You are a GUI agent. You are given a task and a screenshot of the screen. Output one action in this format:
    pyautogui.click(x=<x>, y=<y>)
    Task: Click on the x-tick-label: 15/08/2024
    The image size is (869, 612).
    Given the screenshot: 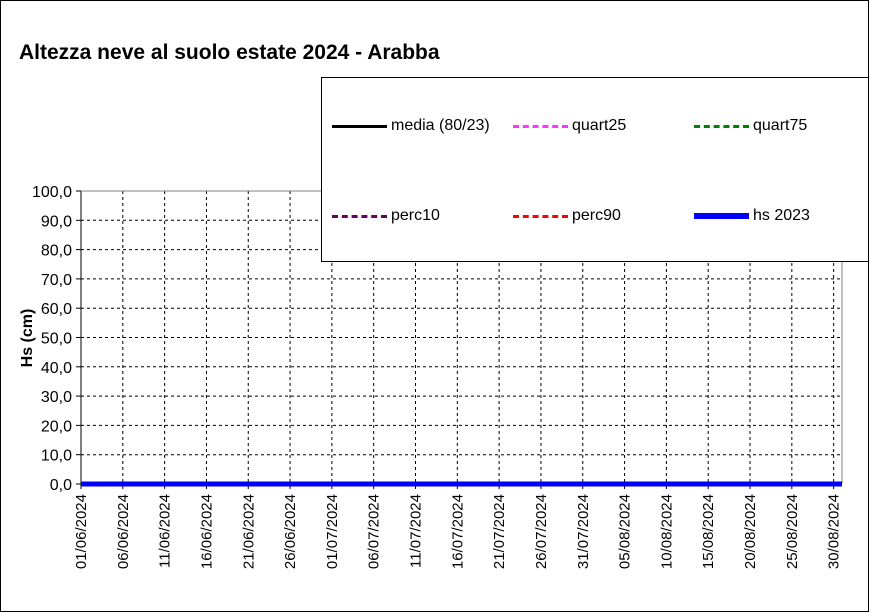 What is the action you would take?
    pyautogui.click(x=708, y=531)
    